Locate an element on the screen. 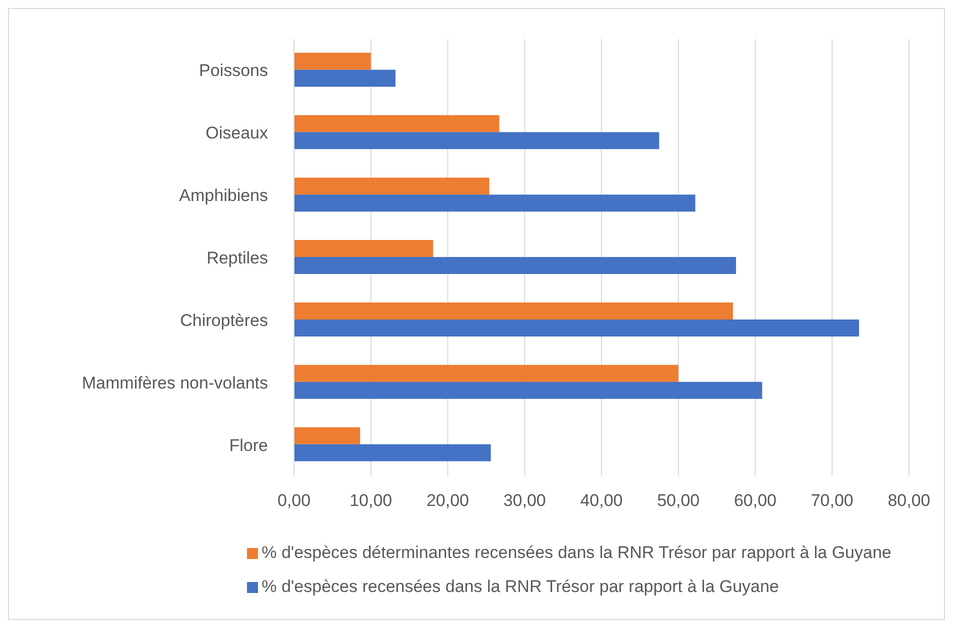 The width and height of the screenshot is (957, 630). x-tick-label: 30,00 is located at coordinates (524, 500).